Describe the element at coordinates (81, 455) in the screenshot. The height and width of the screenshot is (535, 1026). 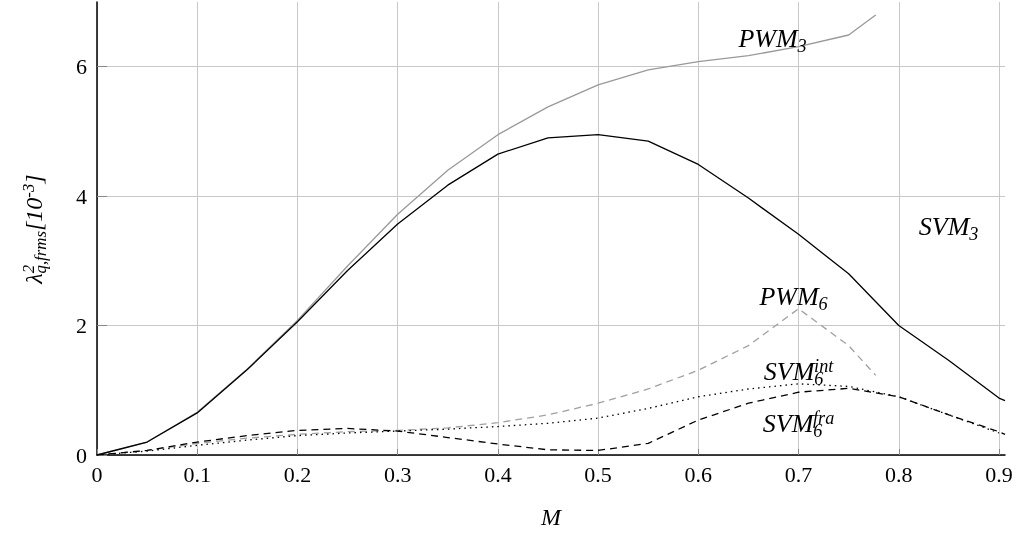
I see `y-tick-label: 0` at that location.